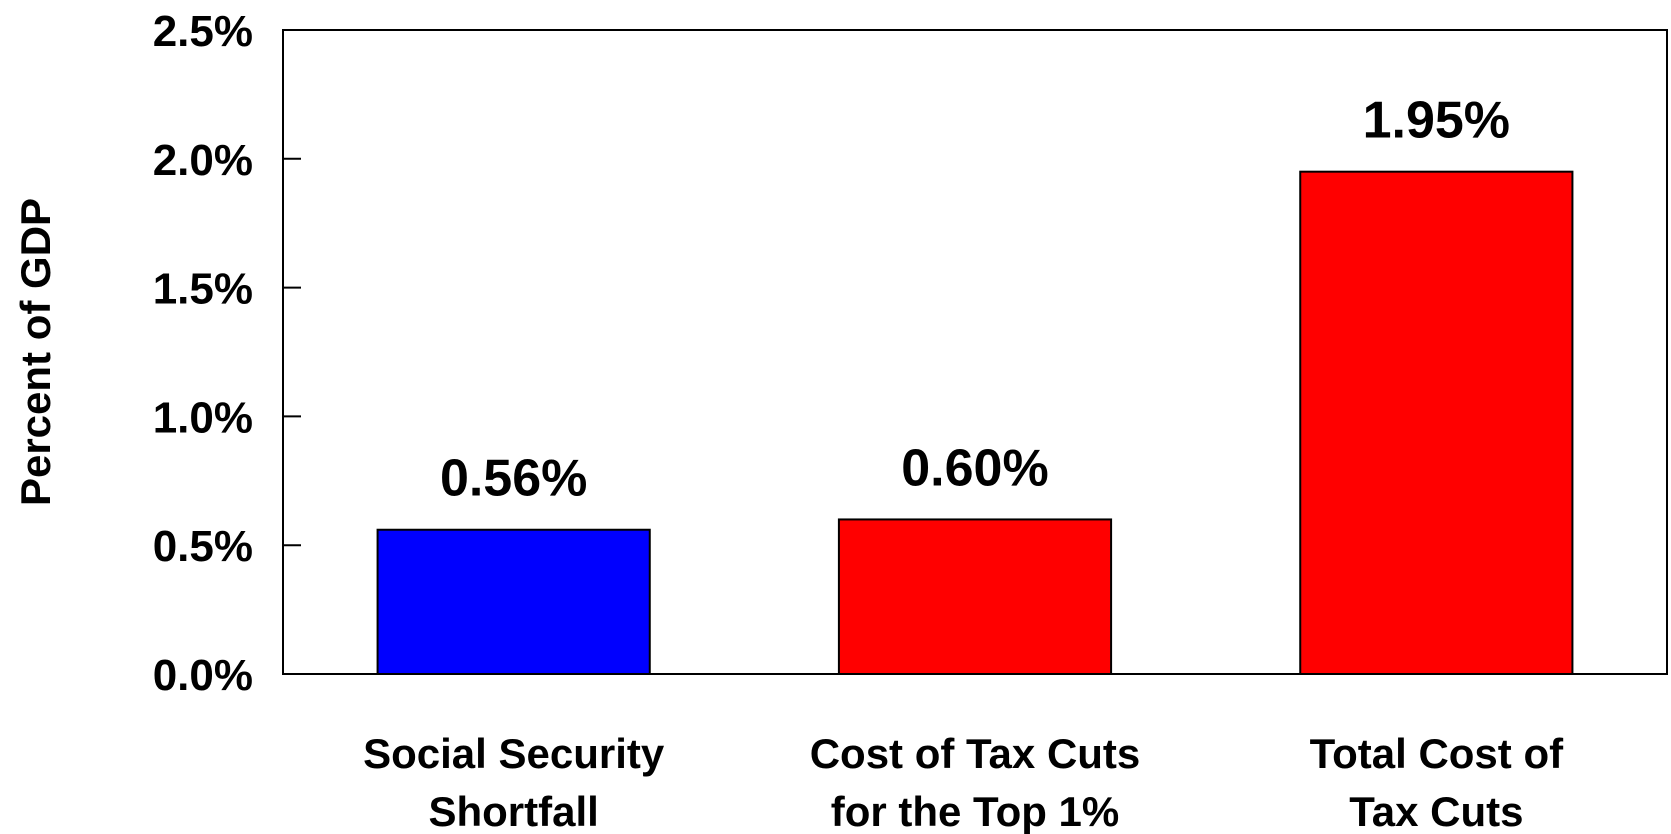 Image resolution: width=1671 pixels, height=834 pixels. I want to click on x-tick-label: for the Top 1%, so click(975, 811).